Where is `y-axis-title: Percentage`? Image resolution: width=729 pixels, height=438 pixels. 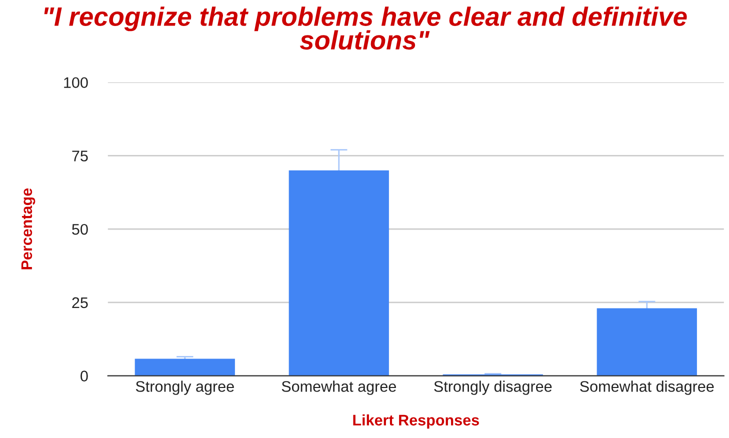
y-axis-title: Percentage is located at coordinates (28, 229).